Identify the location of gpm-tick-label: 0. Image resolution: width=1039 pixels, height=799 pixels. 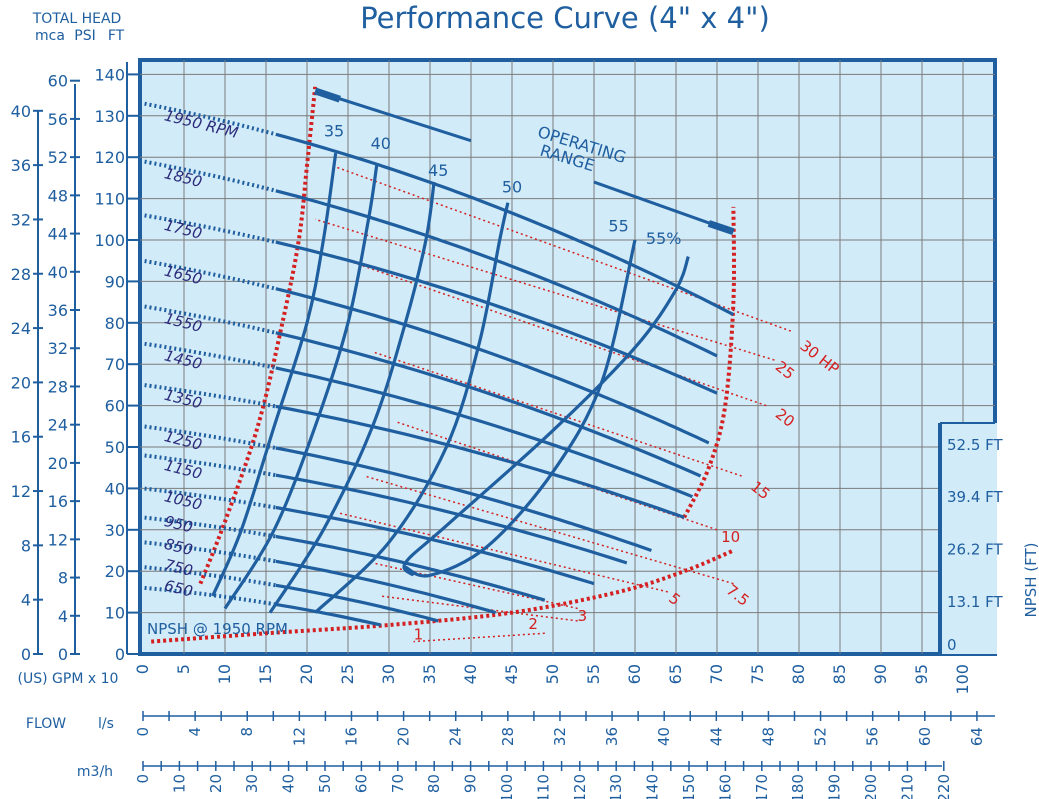
(142, 669).